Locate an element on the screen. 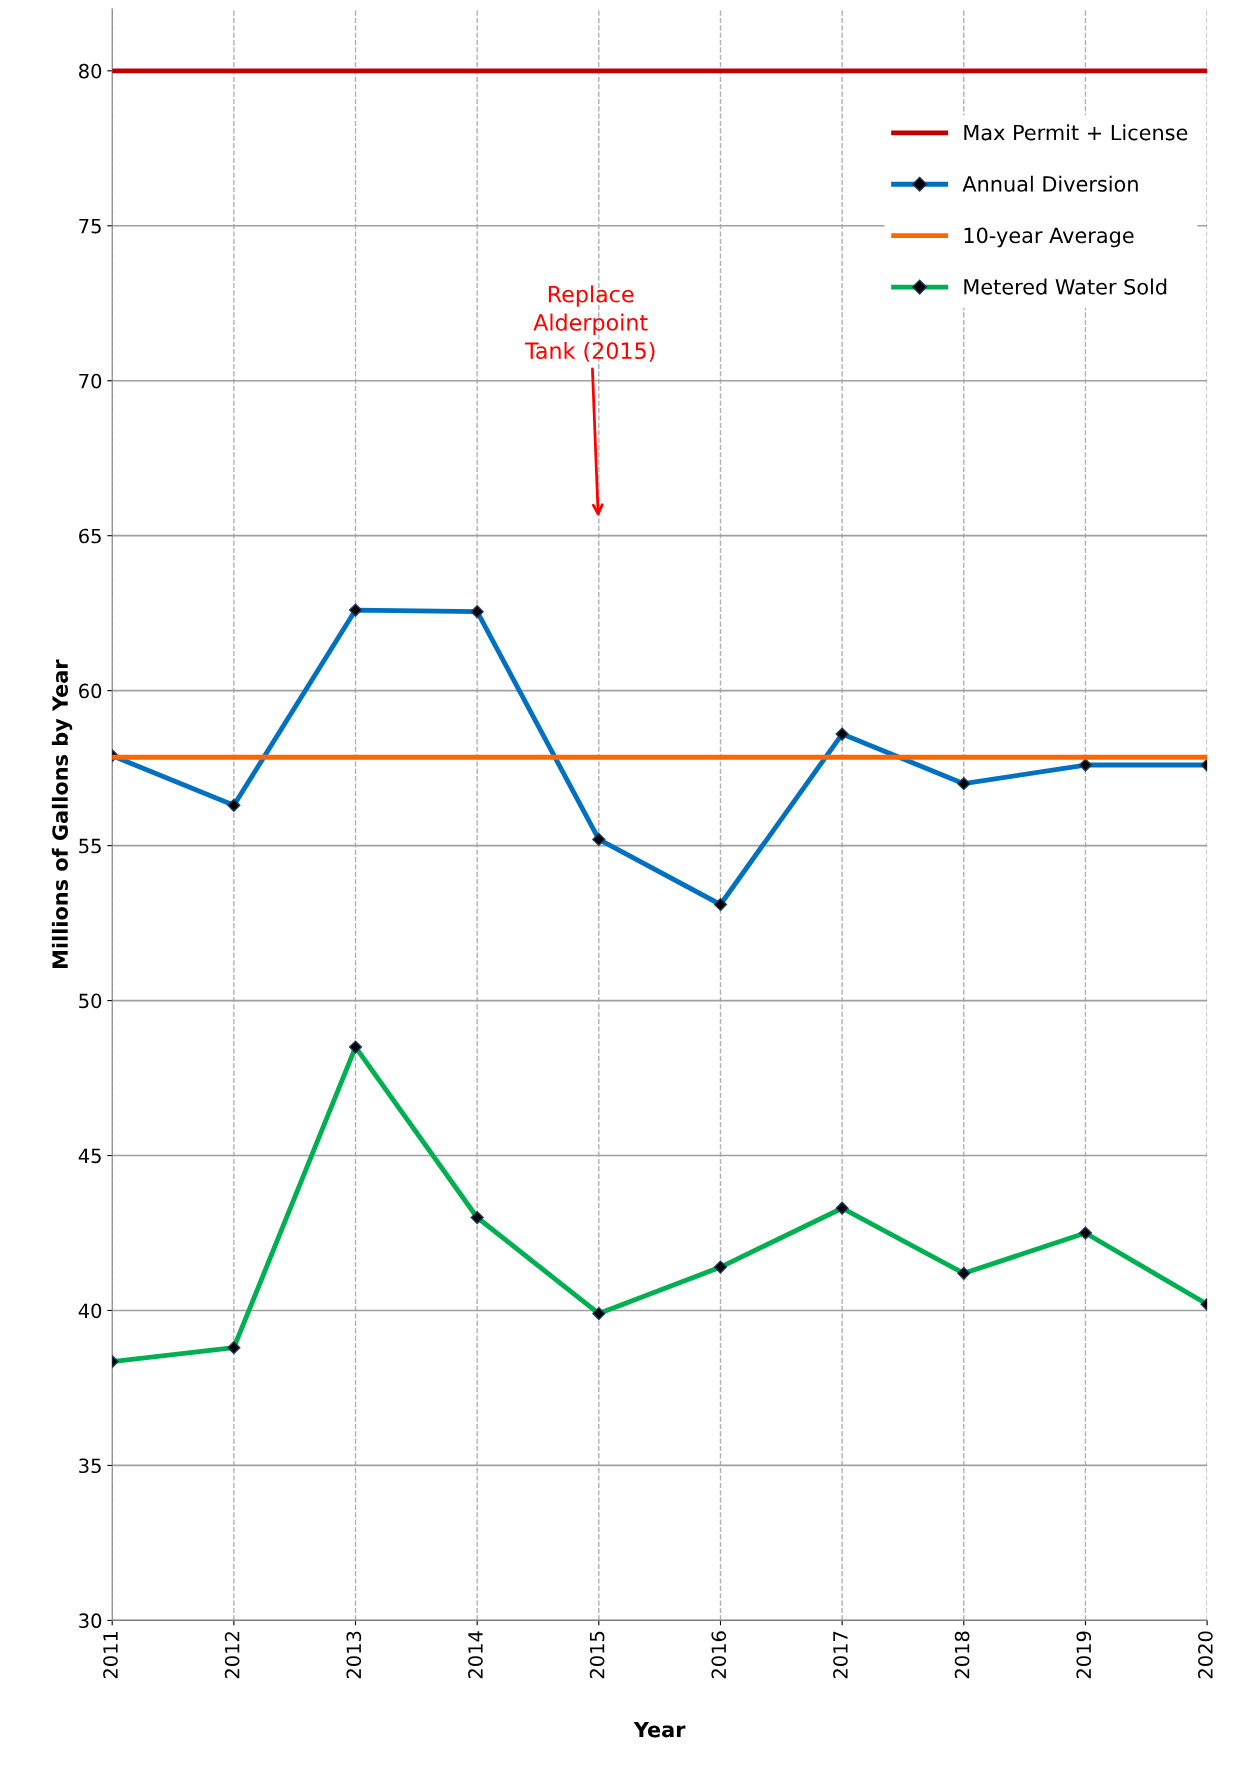 The width and height of the screenshot is (1233, 1769). x-tick-label: 2013 is located at coordinates (354, 1655).